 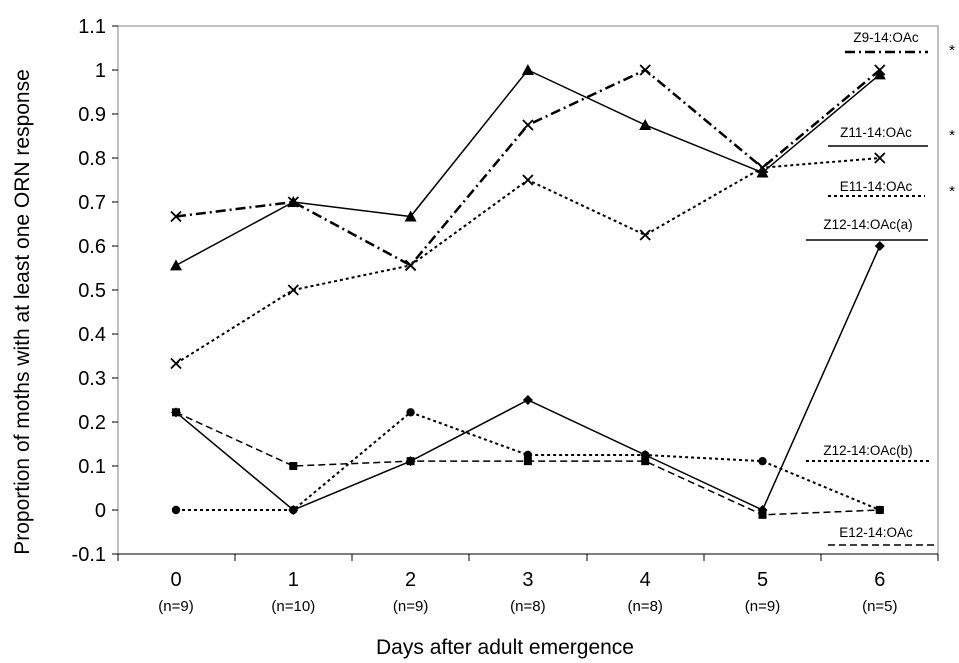 What do you see at coordinates (92, 335) in the screenshot?
I see `y-tick-label: 0.4` at bounding box center [92, 335].